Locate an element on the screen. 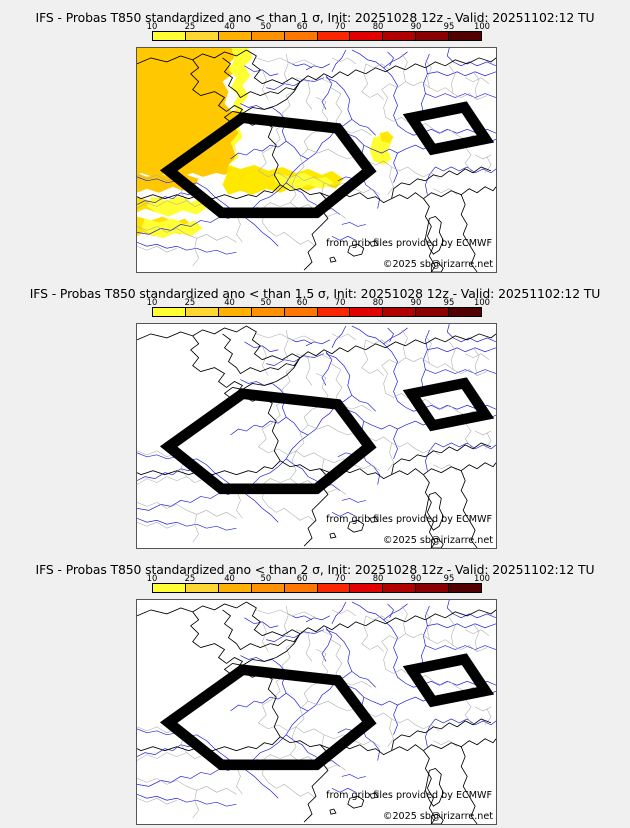 The width and height of the screenshot is (630, 828). colorbar-2: 10 25 40 50 60 70 80 90 95 100 is located at coordinates (318, 307).